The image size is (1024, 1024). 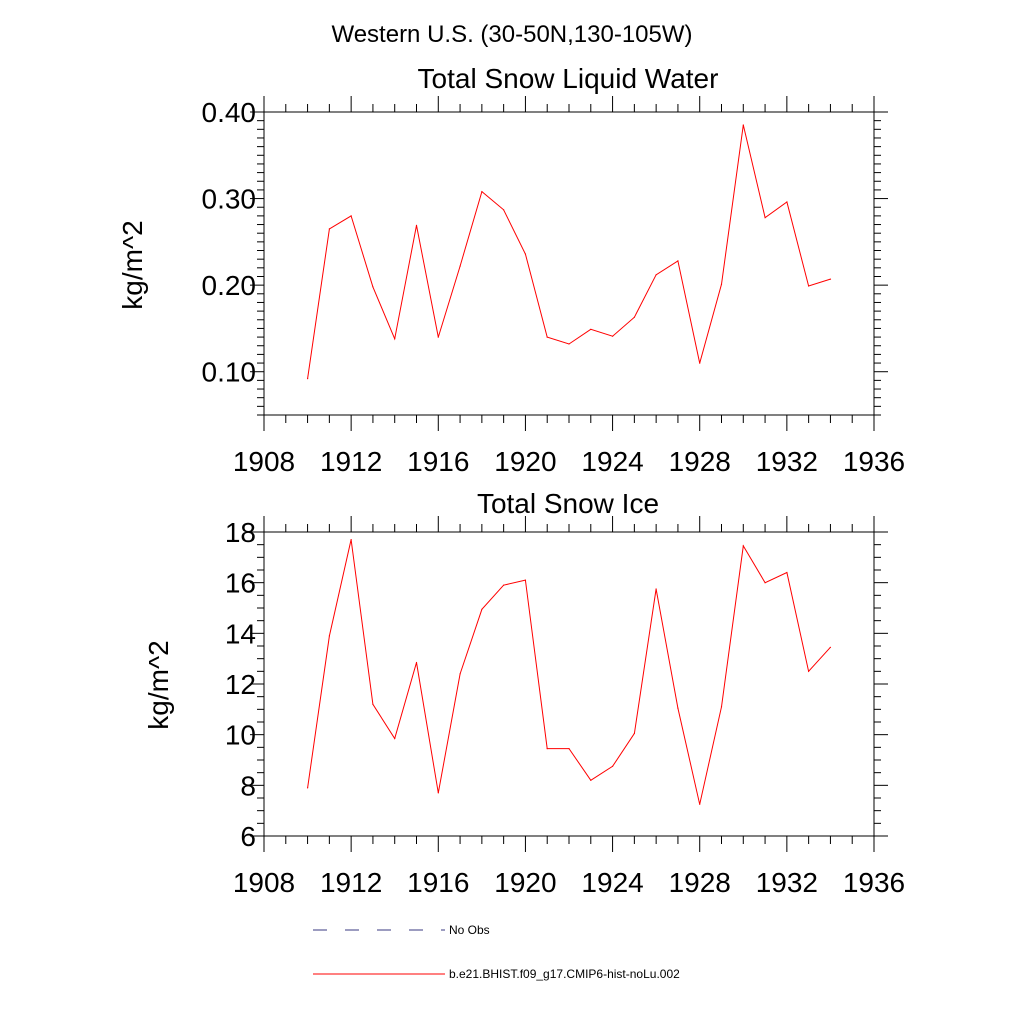 I want to click on y-tick-label: 6, so click(x=248, y=836).